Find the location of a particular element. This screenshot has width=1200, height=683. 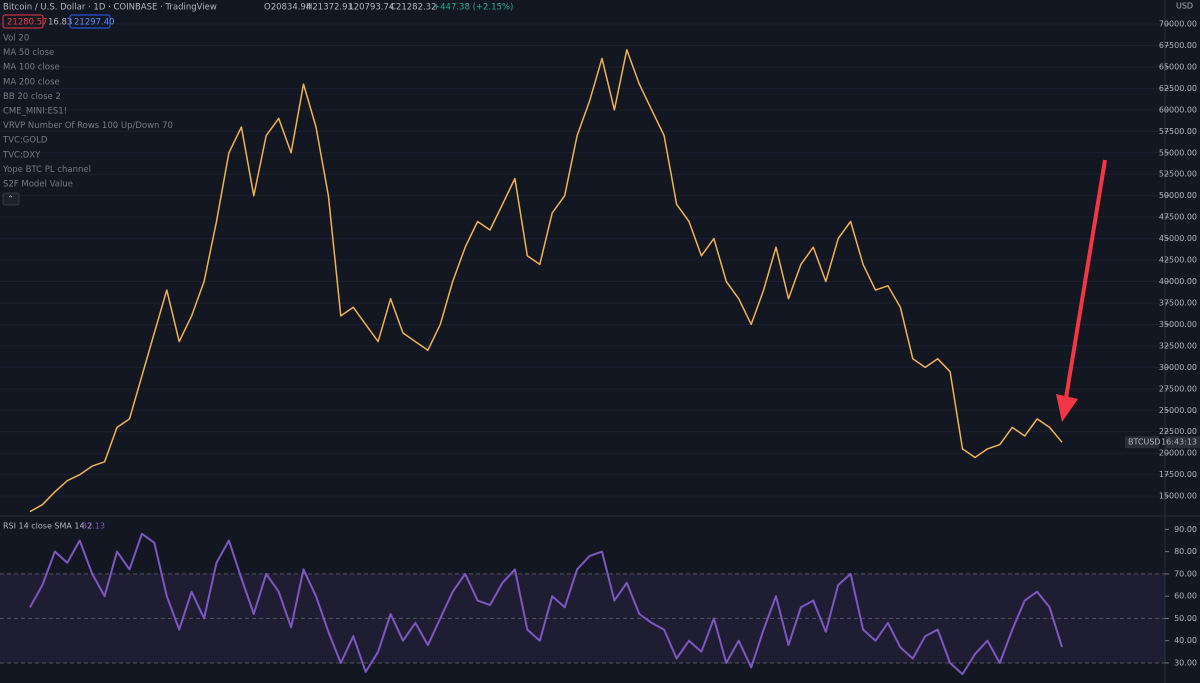

y-tick-label: 65000.00 is located at coordinates (1178, 66).